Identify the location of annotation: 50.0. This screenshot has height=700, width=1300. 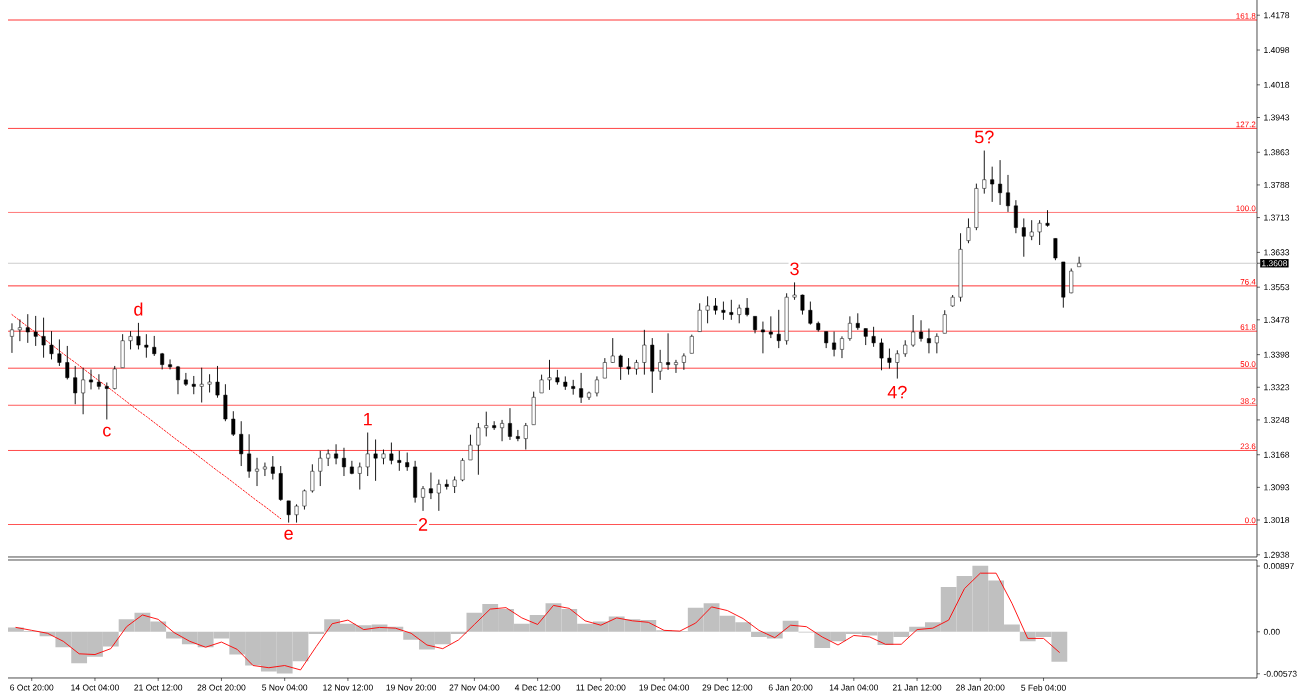
(1248, 364).